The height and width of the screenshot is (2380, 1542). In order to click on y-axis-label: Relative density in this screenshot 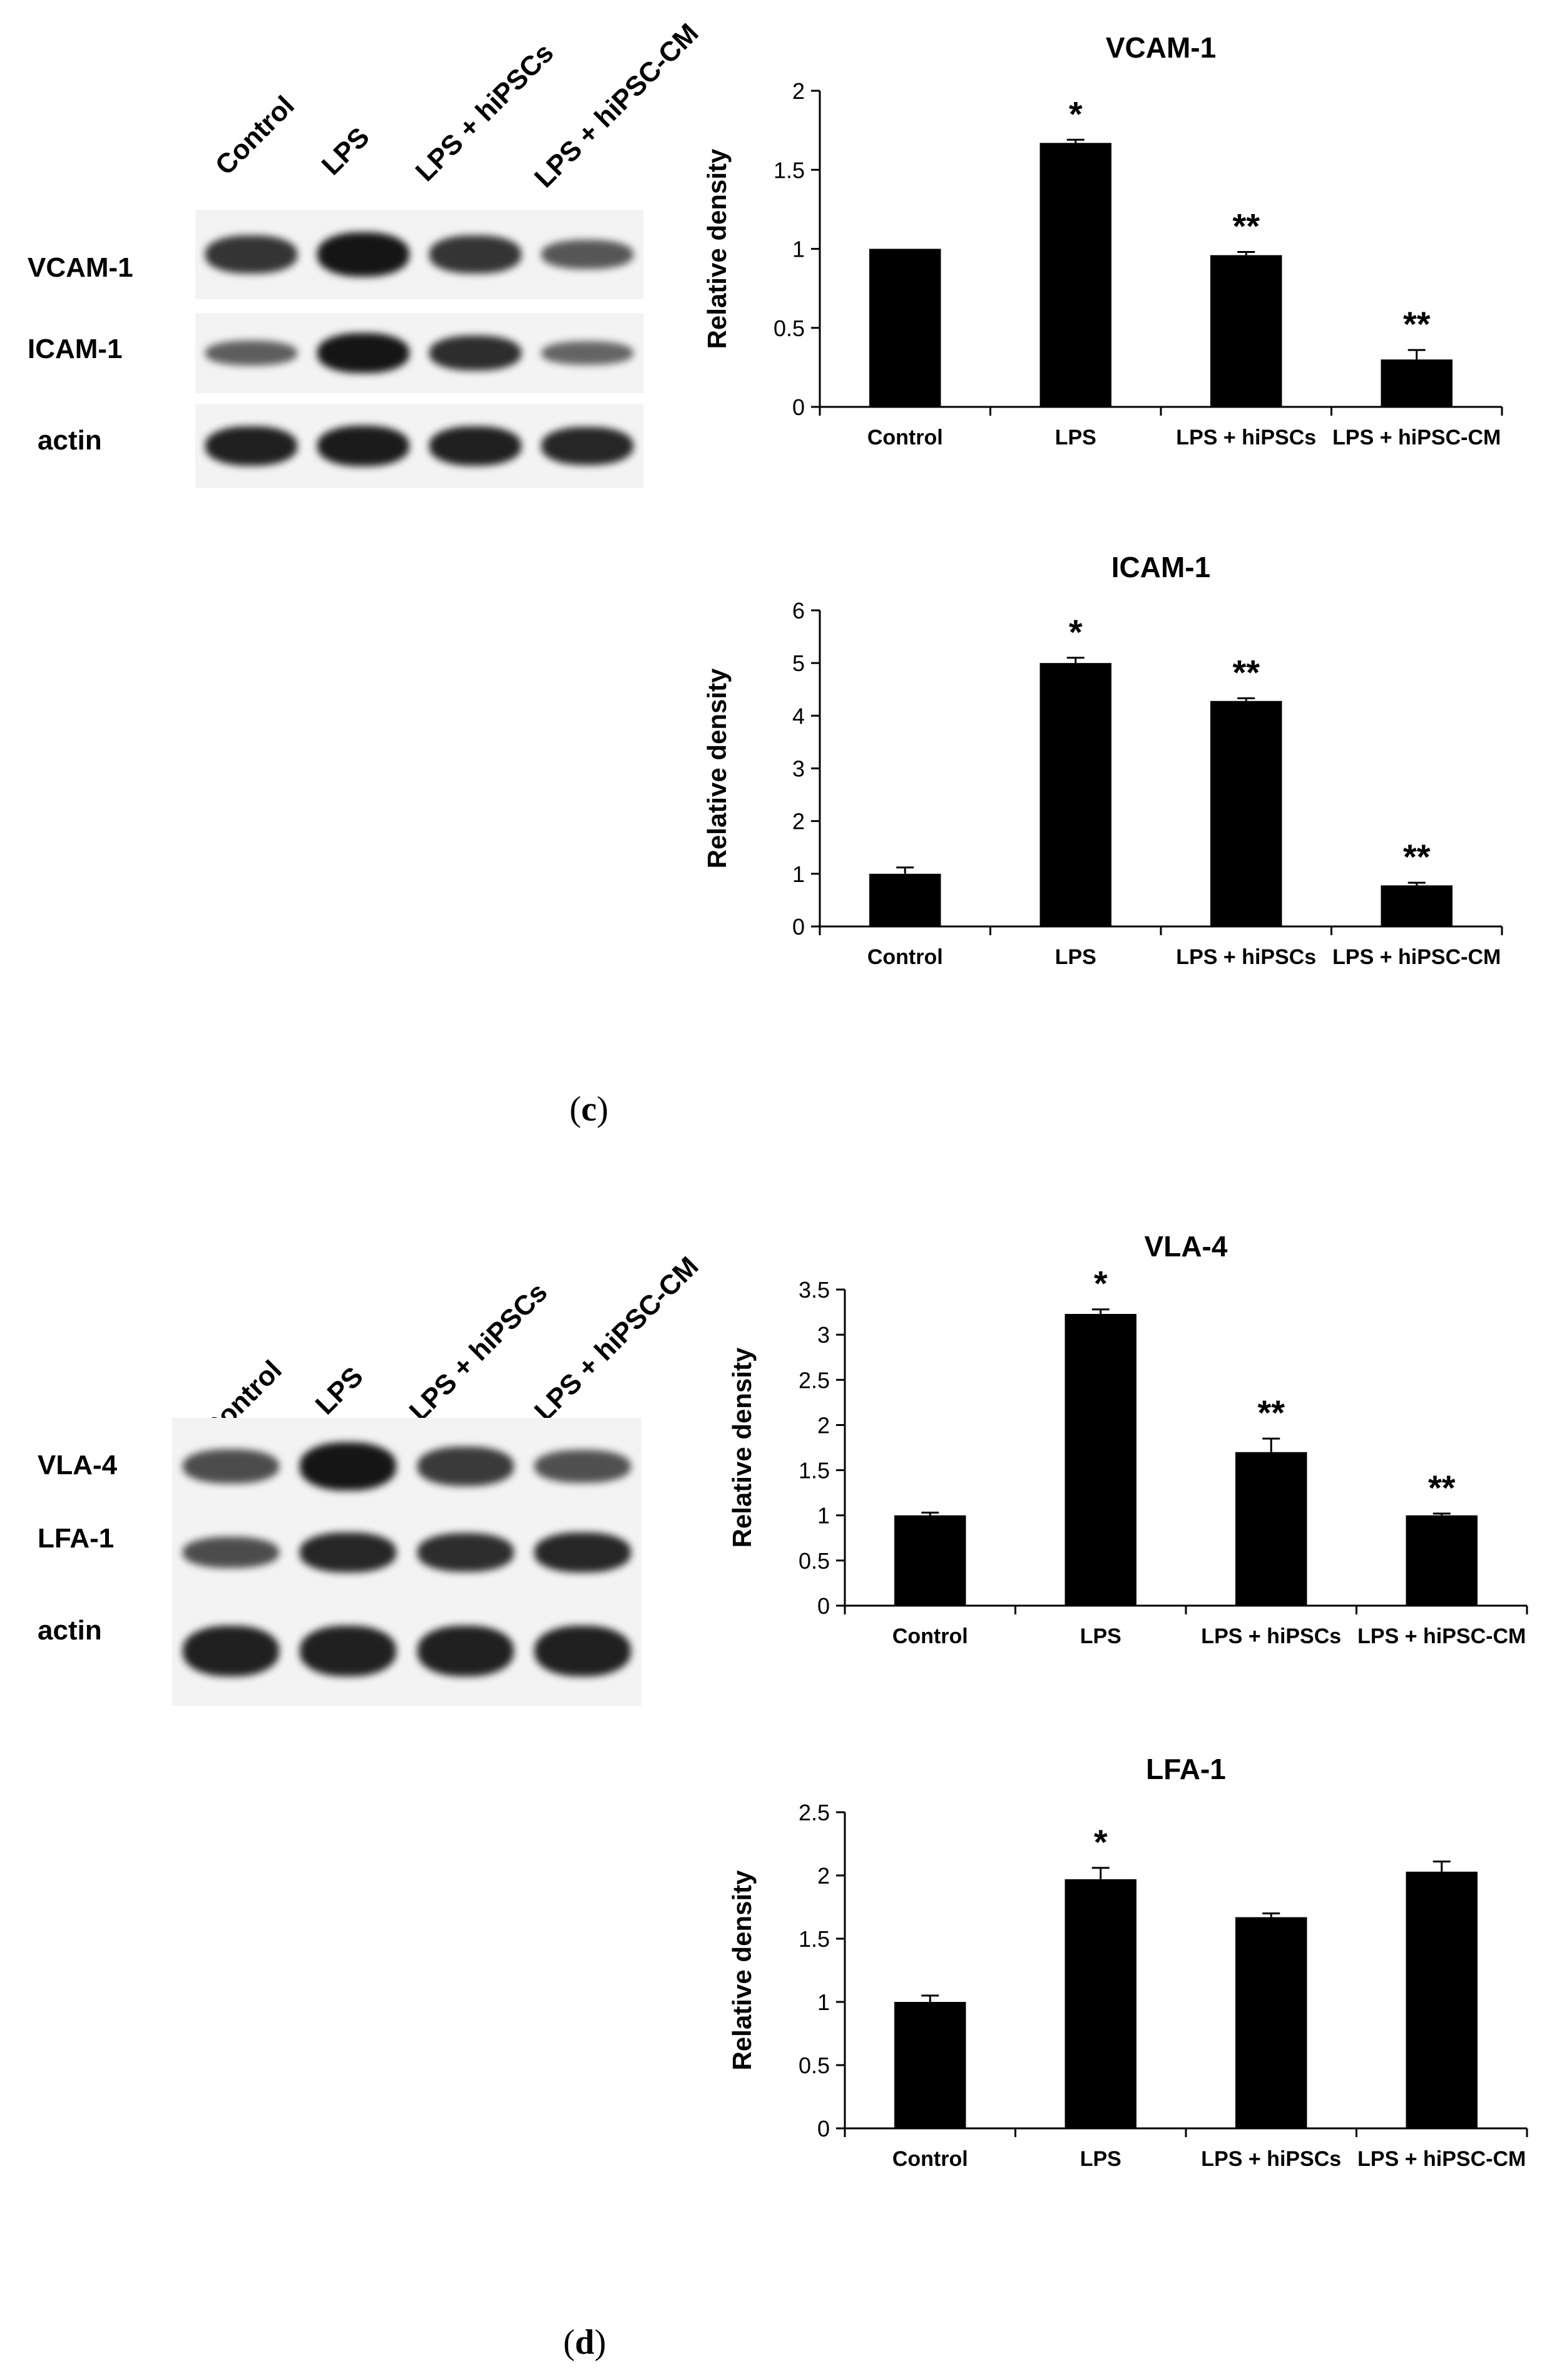, I will do `click(742, 1447)`.